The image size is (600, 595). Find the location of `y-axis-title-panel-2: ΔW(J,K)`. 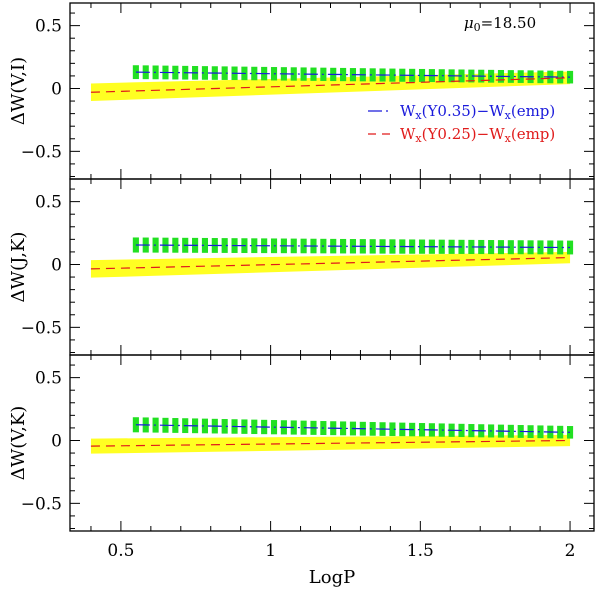

y-axis-title-panel-2: ΔW(J,K) is located at coordinates (18, 267).